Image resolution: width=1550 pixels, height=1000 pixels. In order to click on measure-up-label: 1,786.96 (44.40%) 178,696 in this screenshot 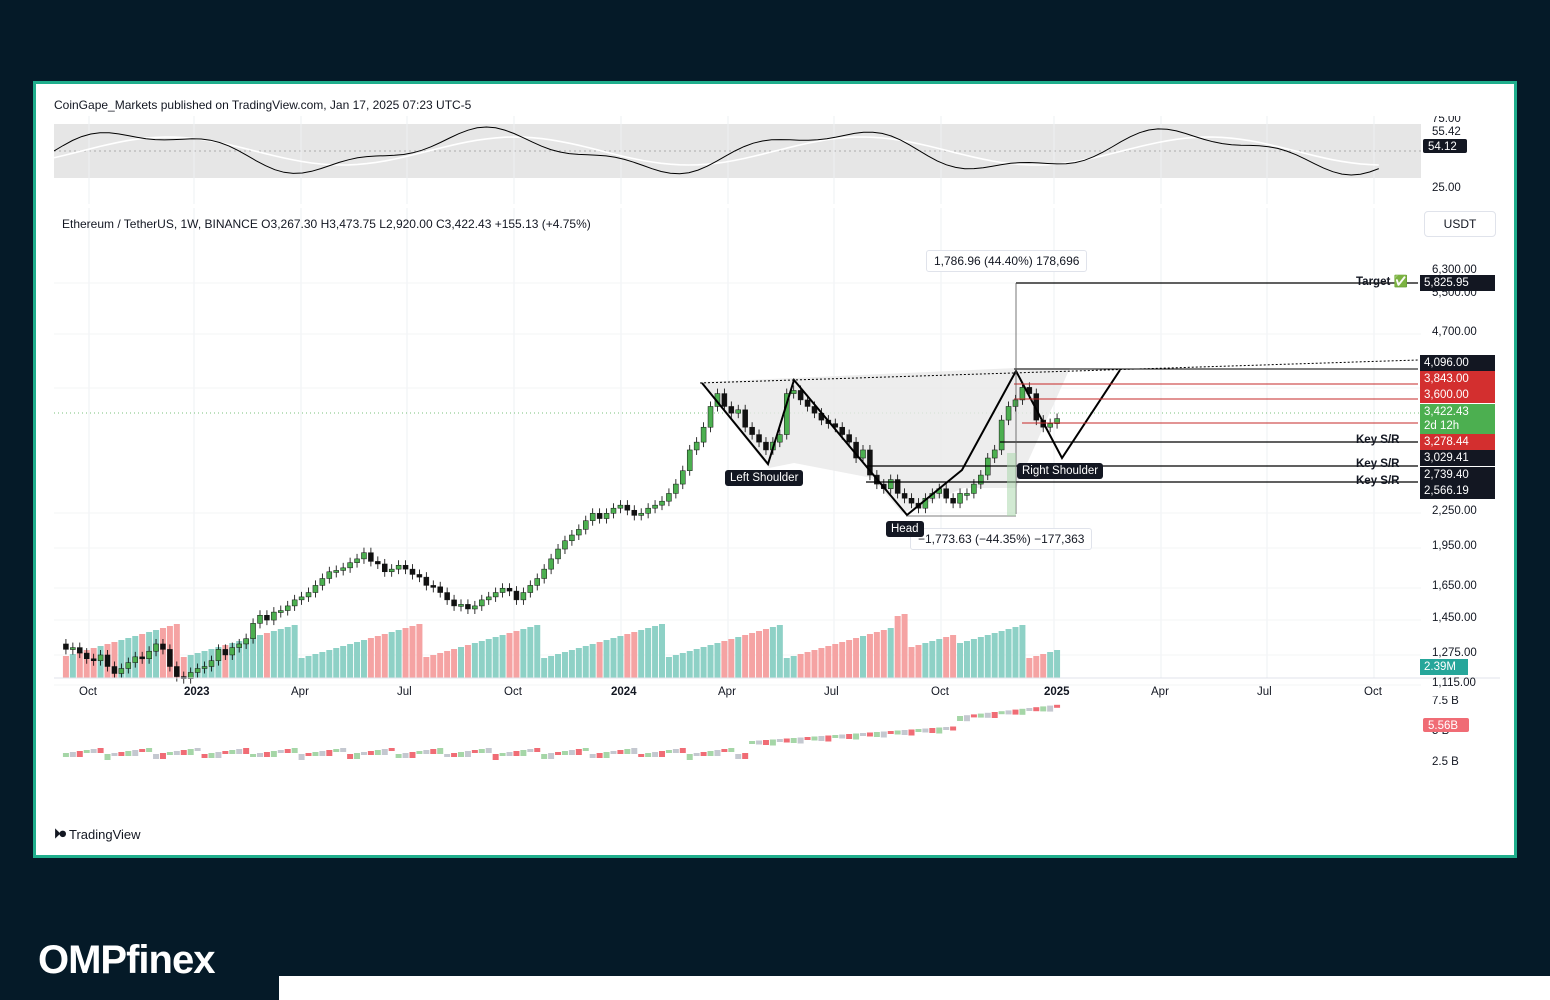, I will do `click(1007, 261)`.